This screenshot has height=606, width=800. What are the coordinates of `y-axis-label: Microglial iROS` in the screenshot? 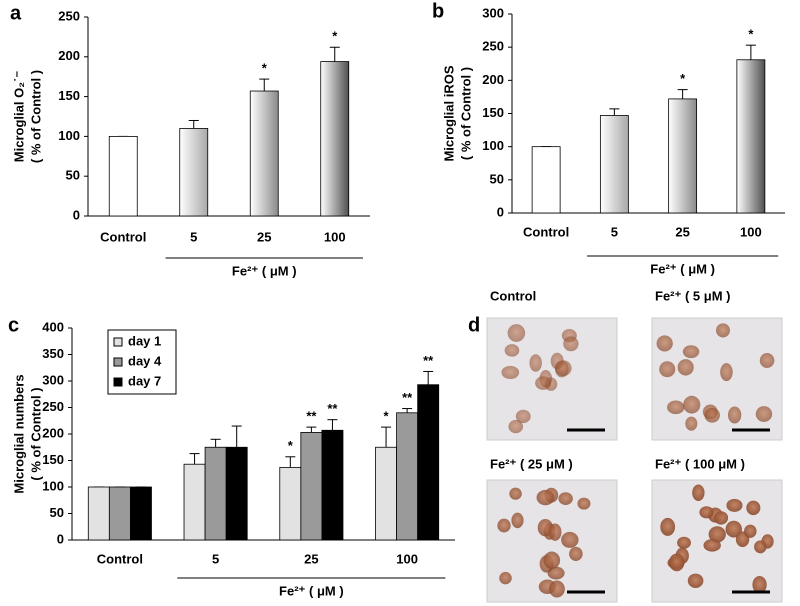 It's located at (448, 113).